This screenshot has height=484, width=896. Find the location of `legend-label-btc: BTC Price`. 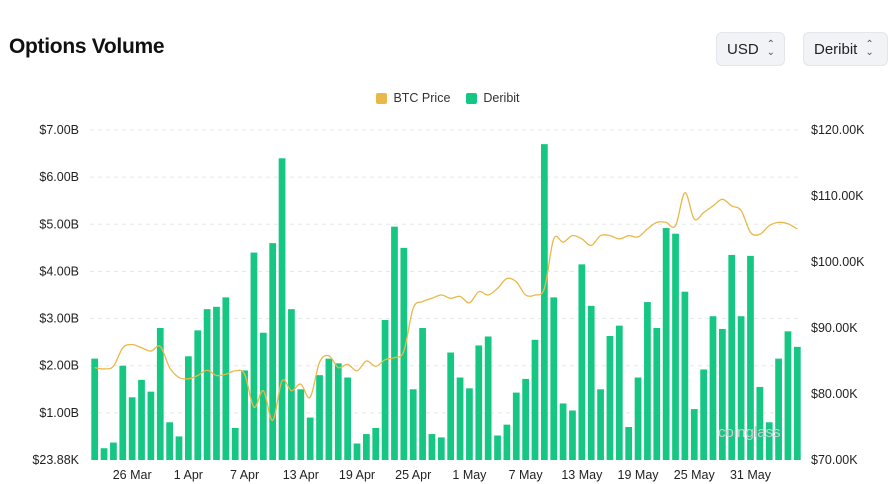

legend-label-btc: BTC Price is located at coordinates (422, 98).